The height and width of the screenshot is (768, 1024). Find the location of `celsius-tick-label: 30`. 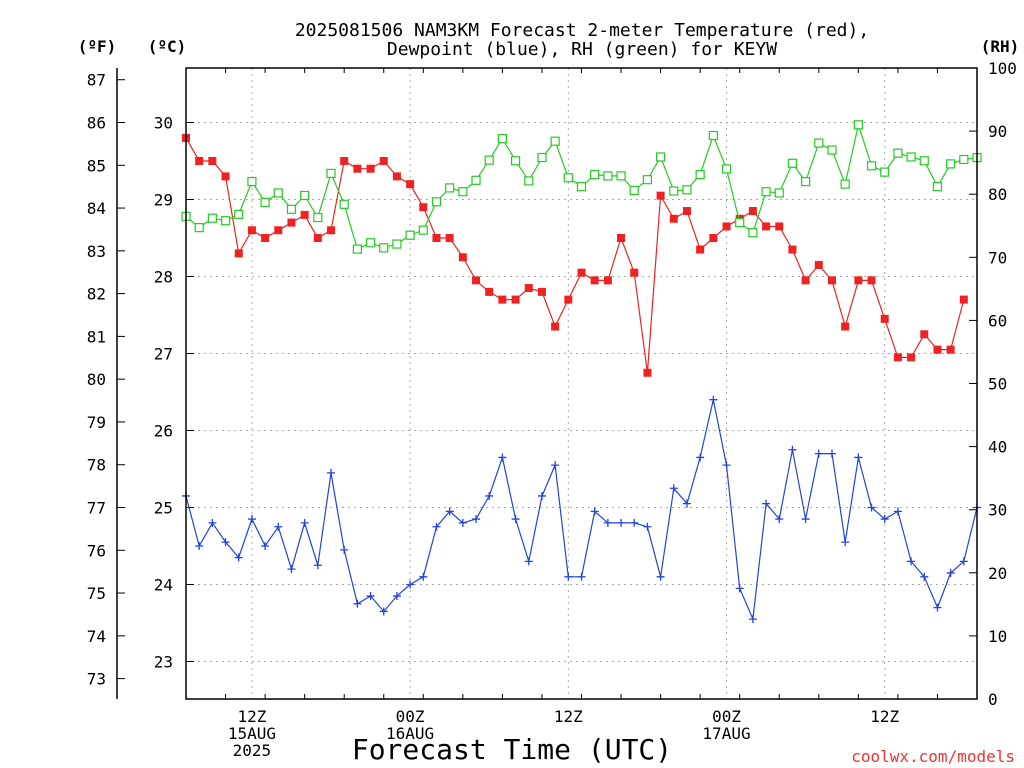

celsius-tick-label: 30 is located at coordinates (163, 123).